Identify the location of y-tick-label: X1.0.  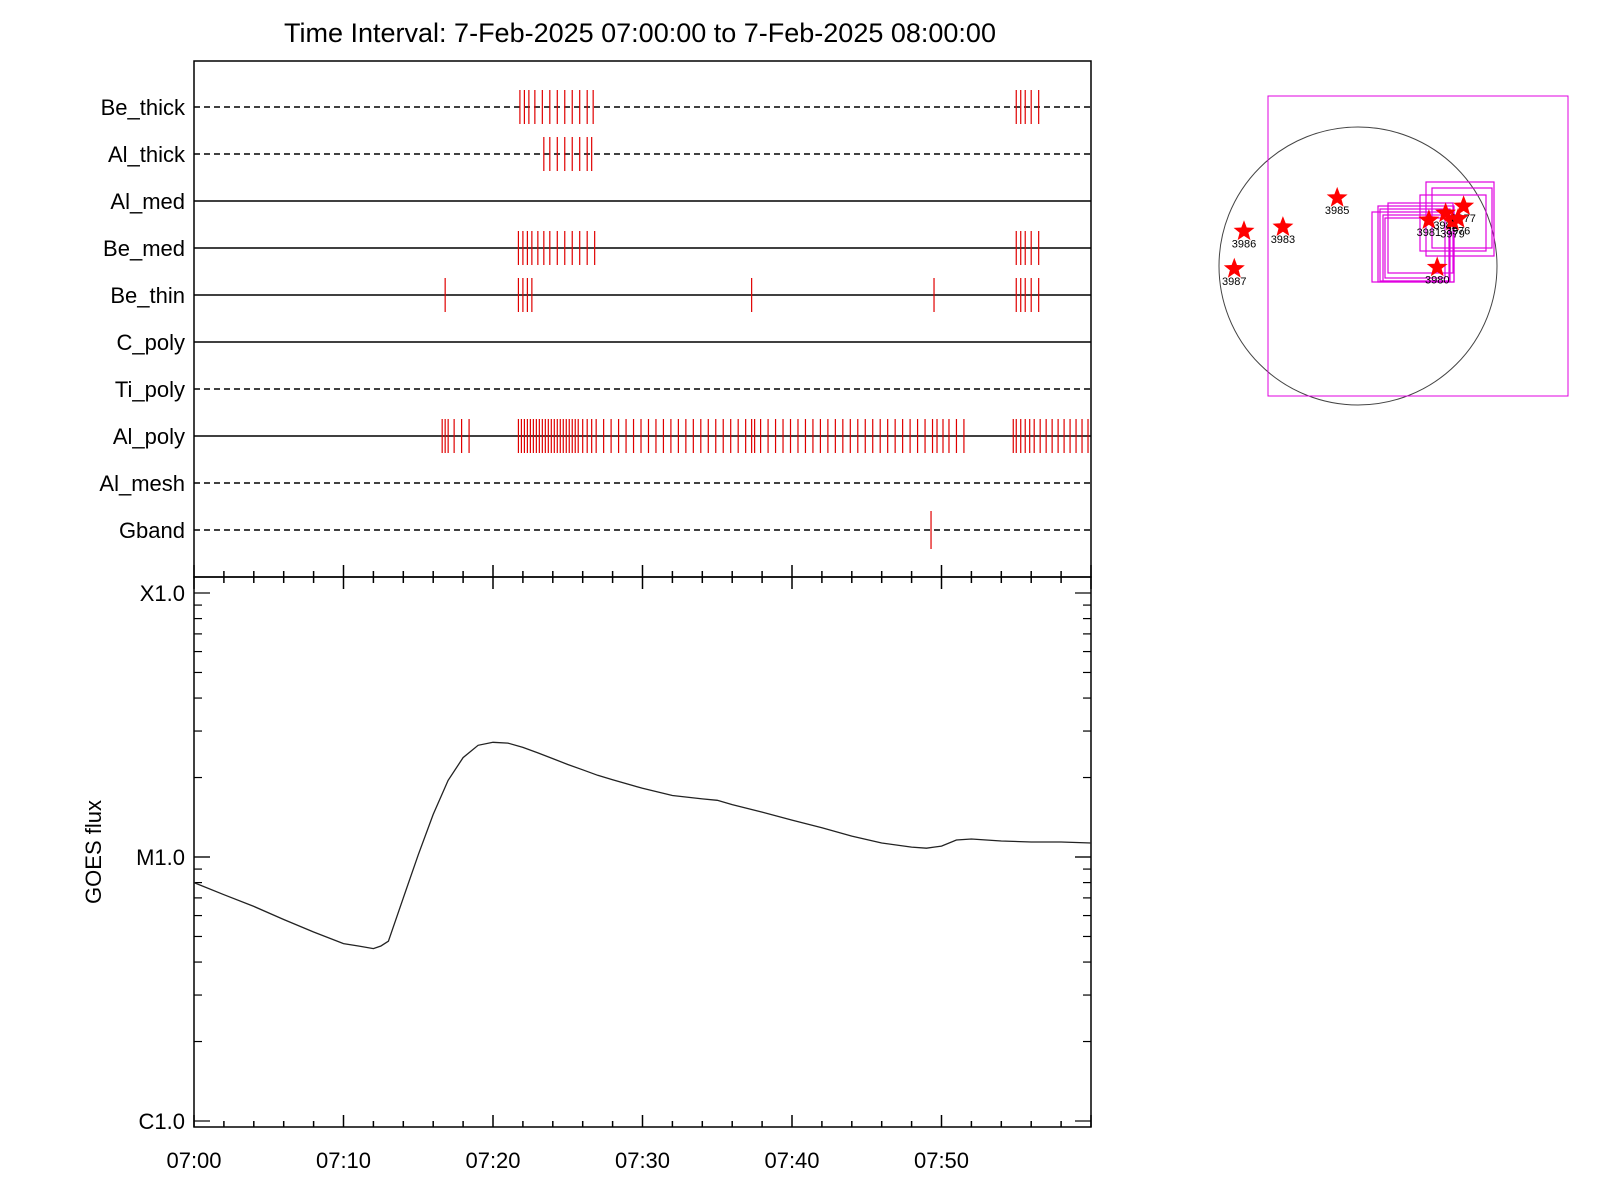
(162, 593).